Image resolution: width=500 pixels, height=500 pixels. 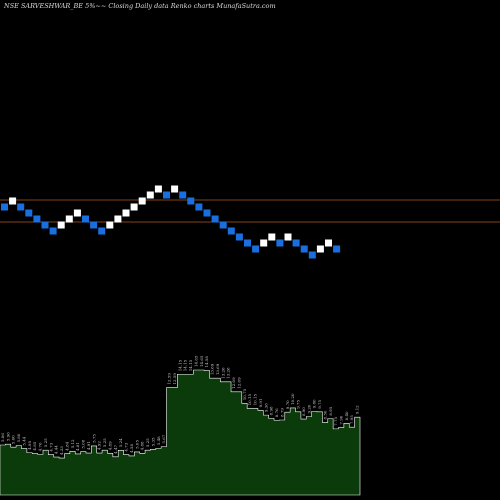 What do you see at coordinates (271, 410) in the screenshot?
I see `area-value-label: 8.98` at bounding box center [271, 410].